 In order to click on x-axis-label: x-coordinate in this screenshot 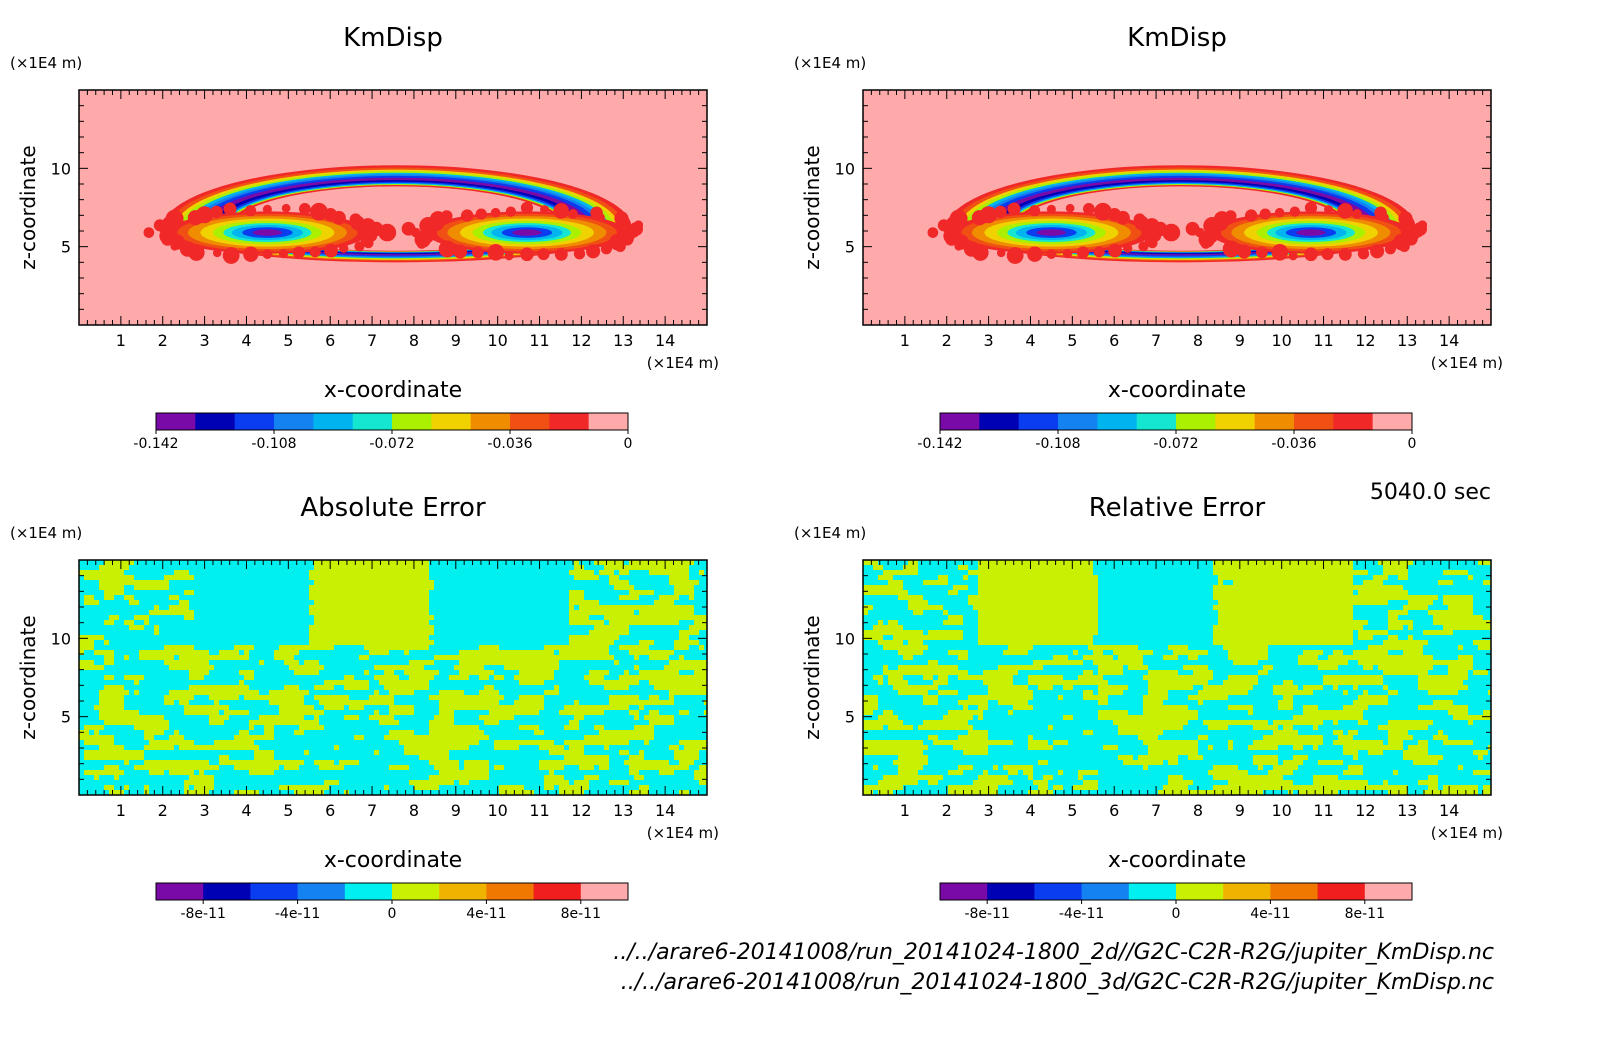, I will do `click(393, 390)`.